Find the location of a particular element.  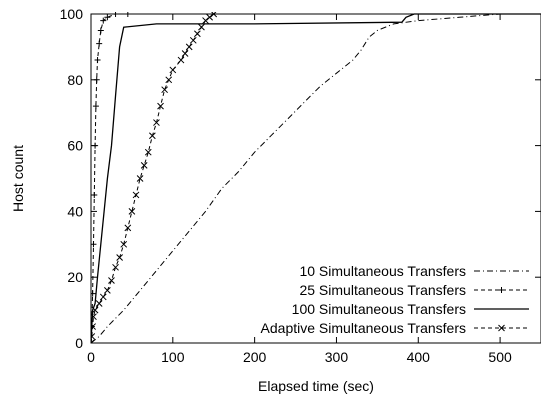

y-tick-label: 60 is located at coordinates (75, 146).